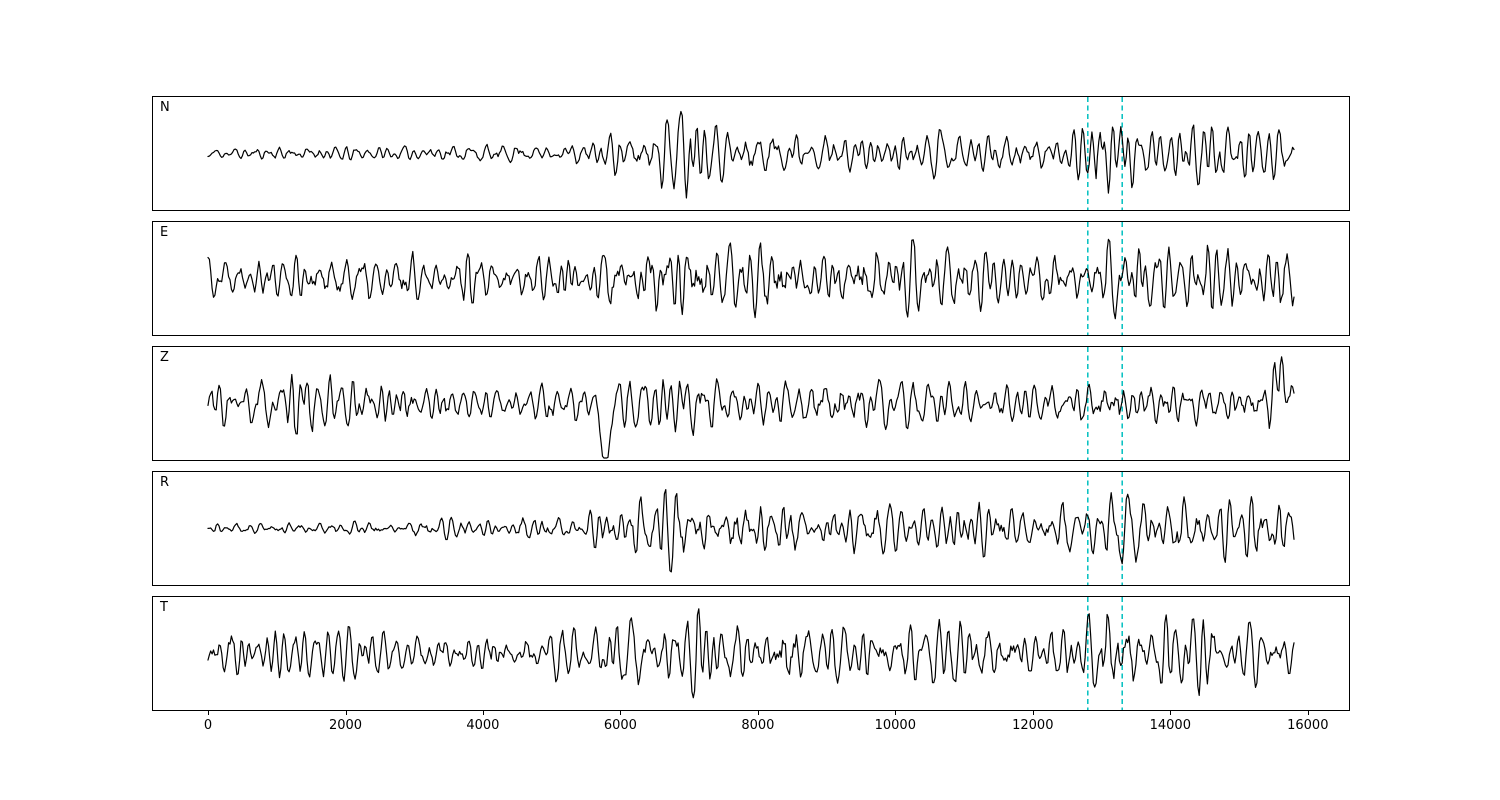  Describe the element at coordinates (164, 607) in the screenshot. I see `channel-label: T` at that location.